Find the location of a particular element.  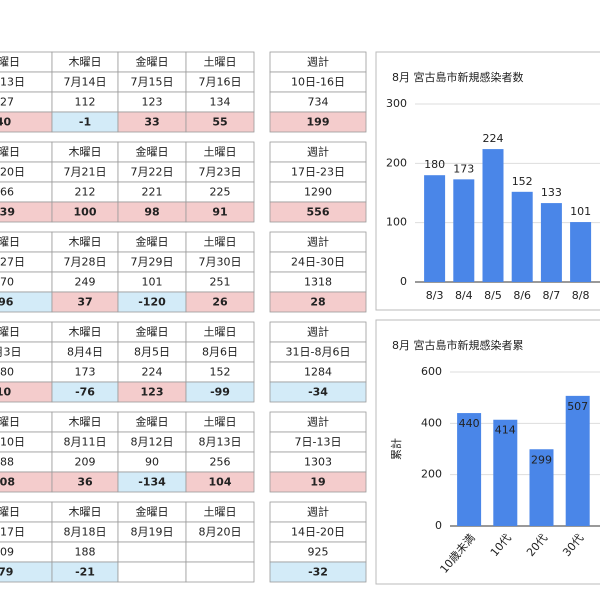

y-tick-label: 600 is located at coordinates (431, 371).